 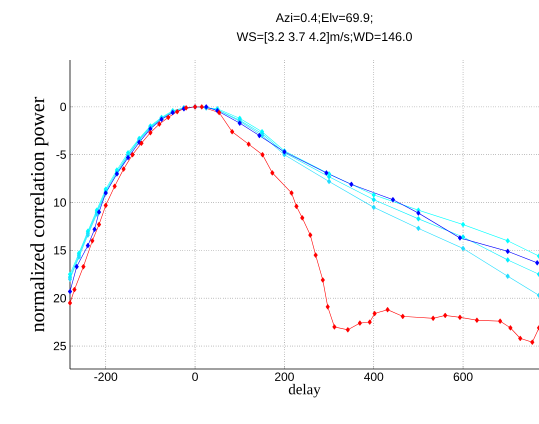 I want to click on x-tick-label: 0, so click(x=195, y=376).